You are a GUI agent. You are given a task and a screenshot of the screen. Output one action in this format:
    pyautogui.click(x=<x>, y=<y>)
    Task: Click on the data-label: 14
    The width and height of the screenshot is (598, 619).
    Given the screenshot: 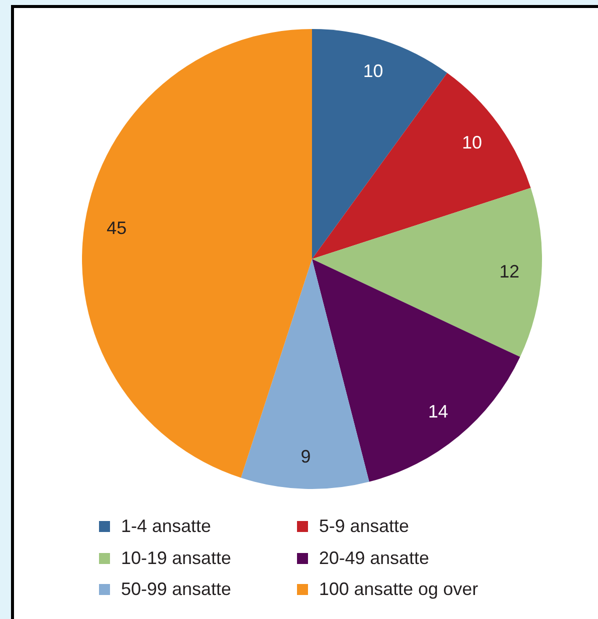 What is the action you would take?
    pyautogui.click(x=438, y=411)
    